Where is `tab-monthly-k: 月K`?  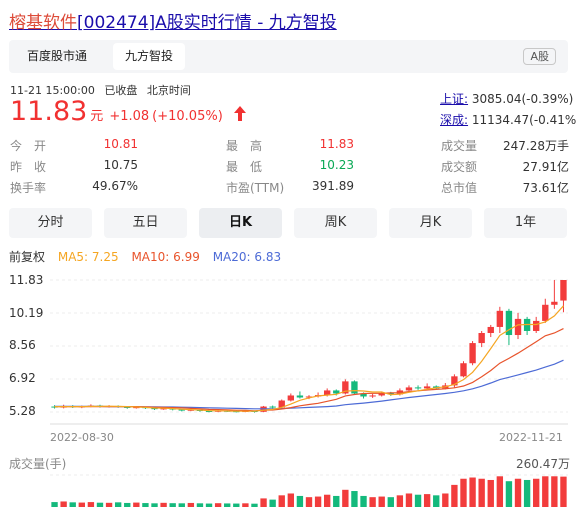
tab-monthly-k: 月K is located at coordinates (430, 223).